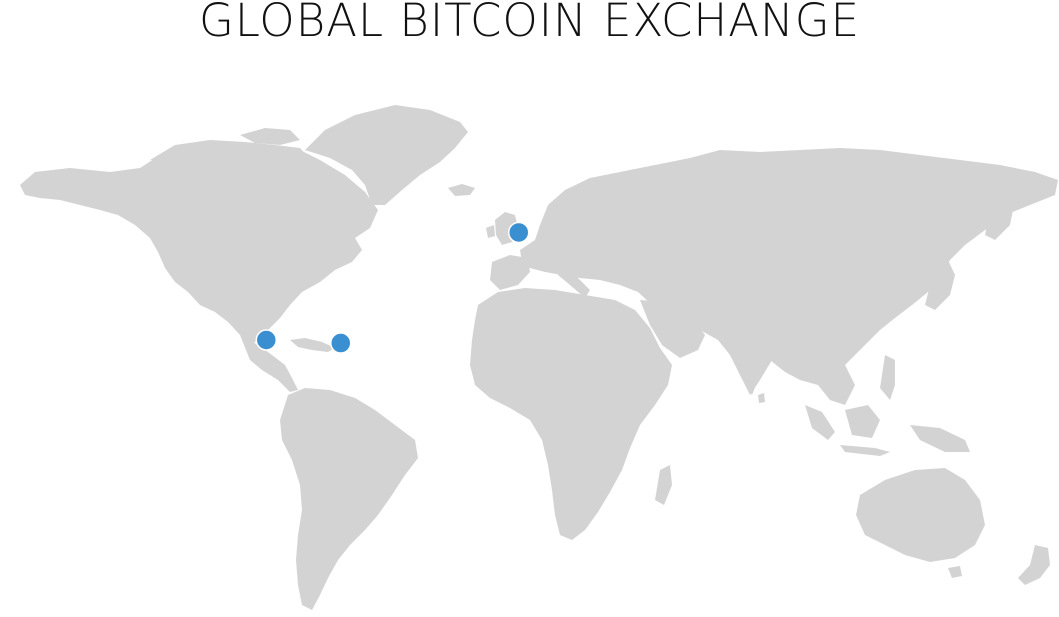  What do you see at coordinates (571, 414) in the screenshot?
I see `africa-landmass` at bounding box center [571, 414].